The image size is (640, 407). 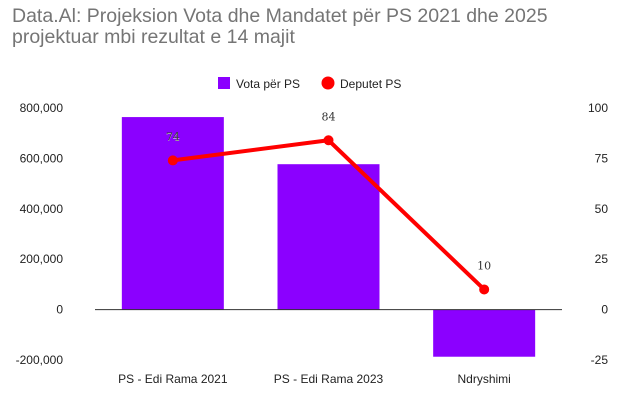 I want to click on right-tick-label: 0, so click(x=604, y=310).